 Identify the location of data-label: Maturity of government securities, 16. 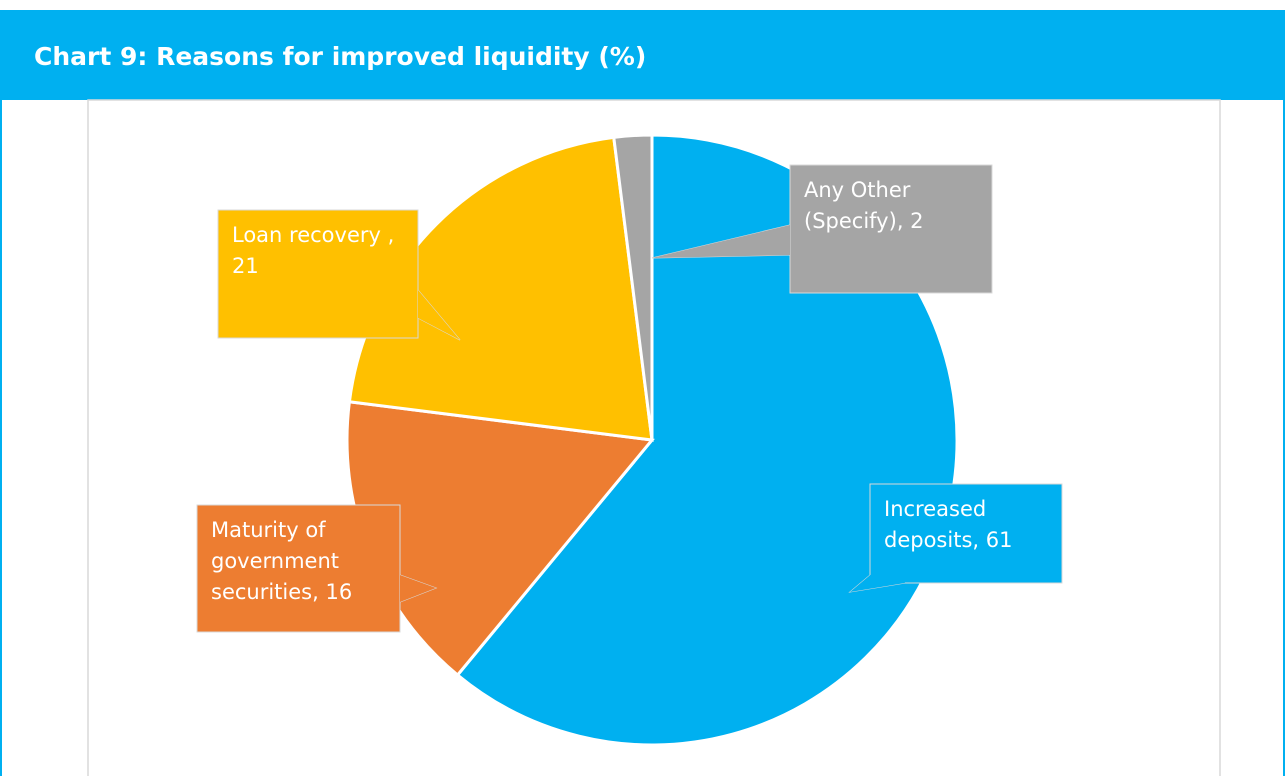
(298, 568).